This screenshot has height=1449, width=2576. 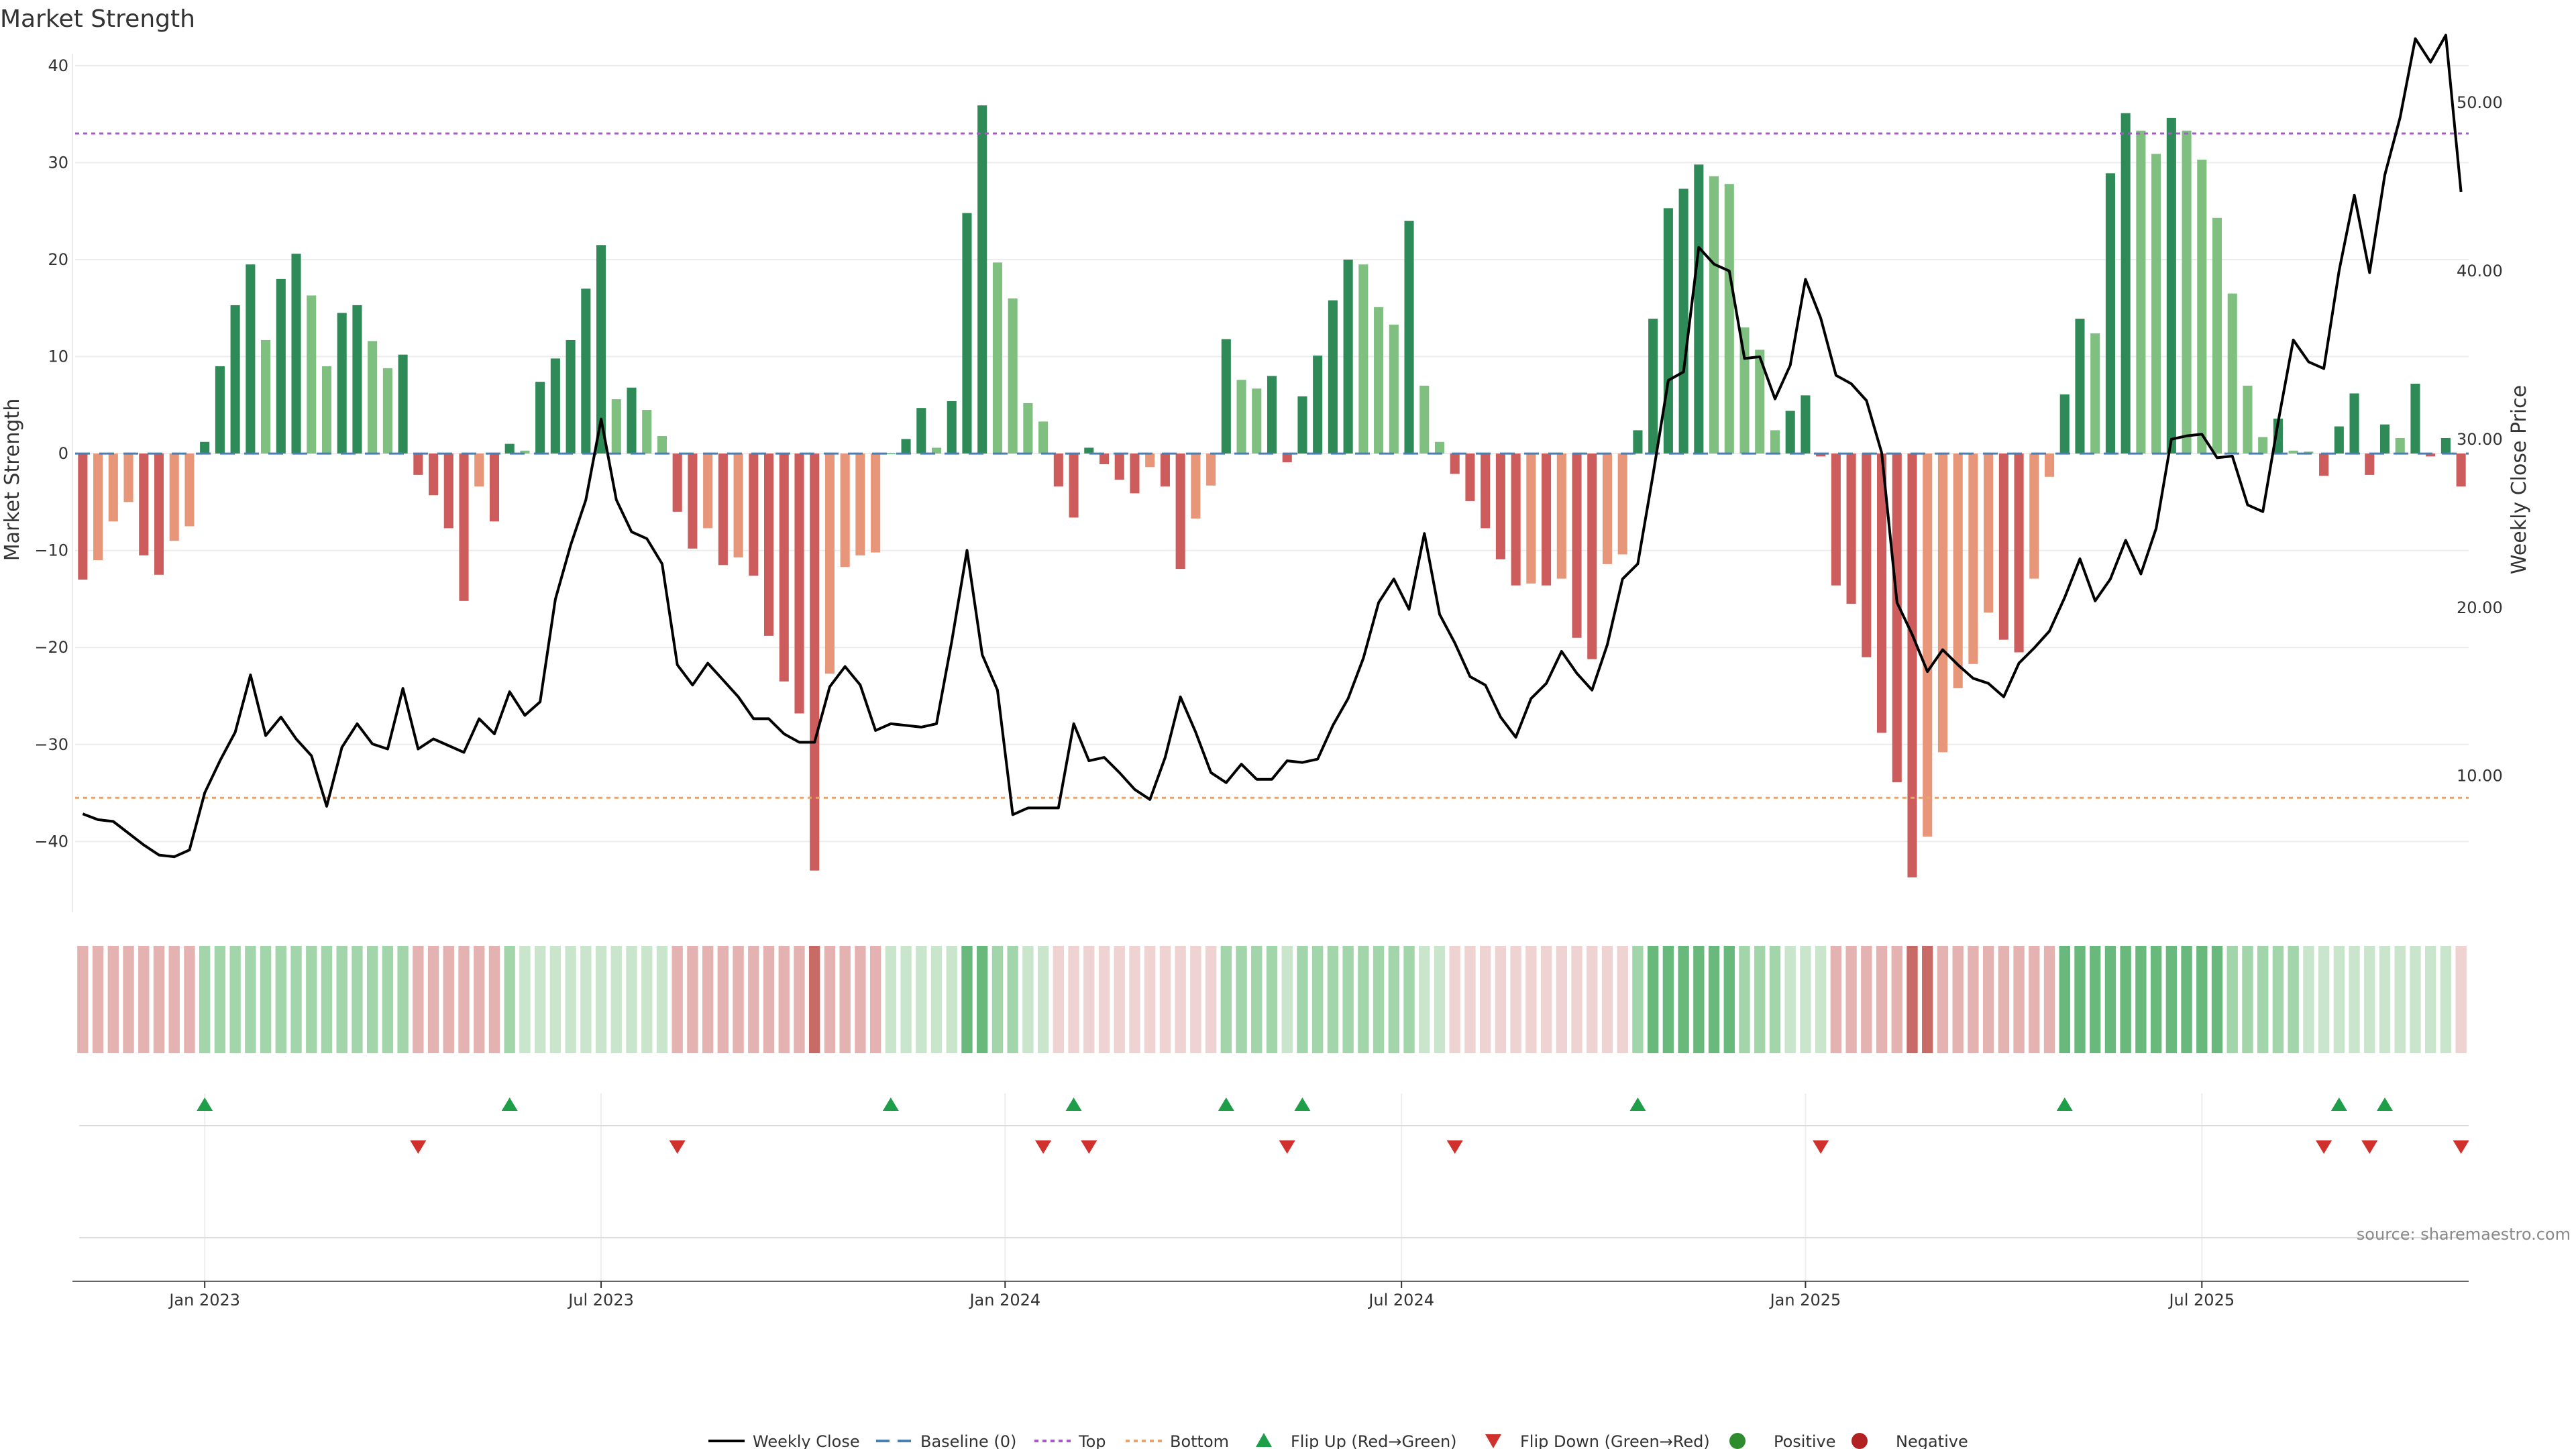 What do you see at coordinates (1400, 1300) in the screenshot?
I see `x-tick-label: Jul 2024` at bounding box center [1400, 1300].